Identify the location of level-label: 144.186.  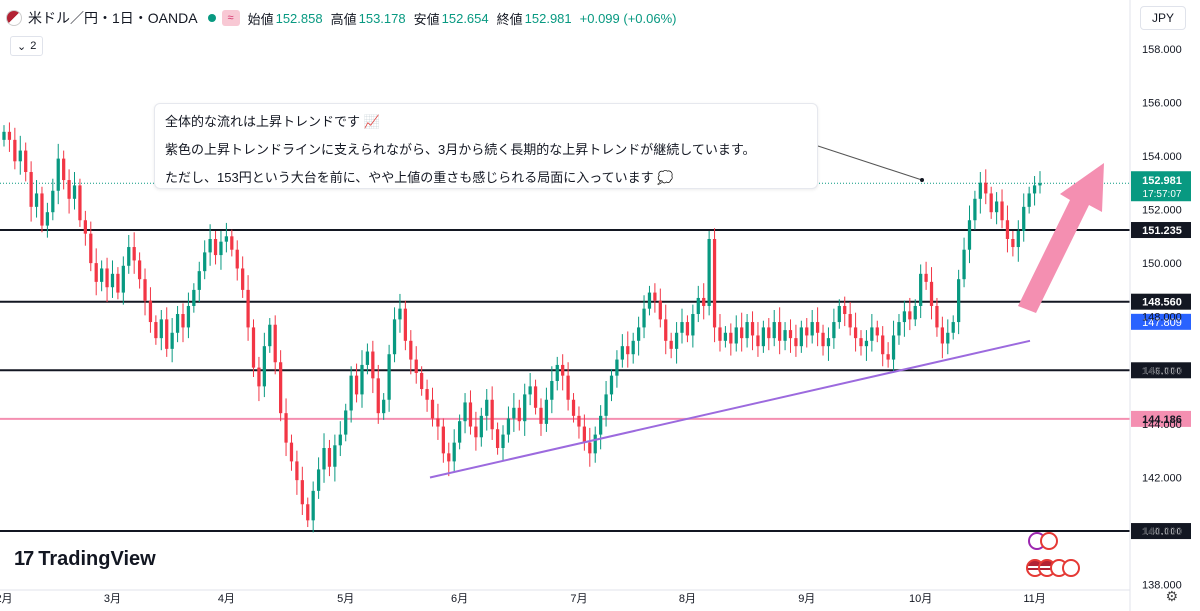
(1162, 420).